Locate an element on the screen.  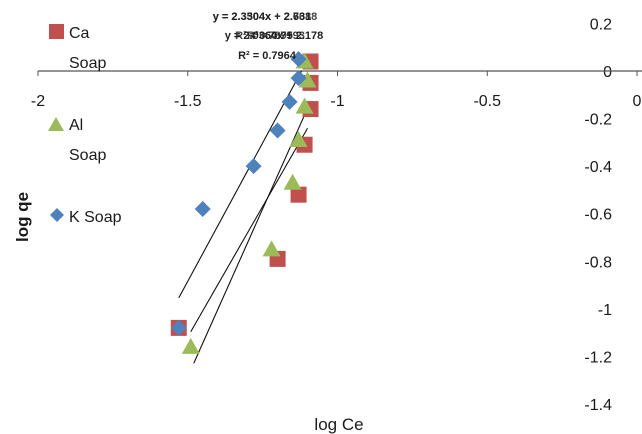
trendline-equation-overlap-2: R² = 0.7993 is located at coordinates (276, 36).